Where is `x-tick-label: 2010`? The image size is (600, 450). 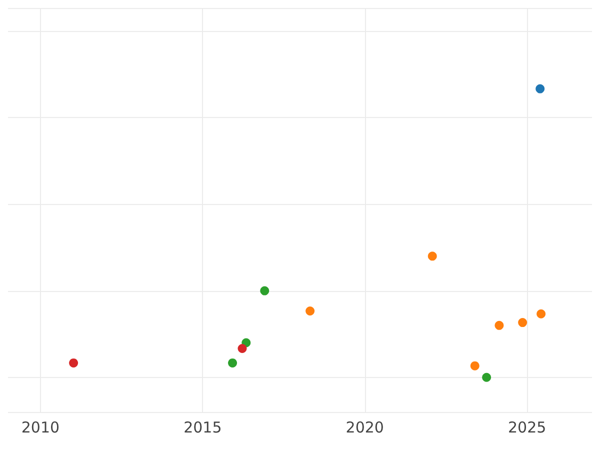
x-tick-label: 2010 is located at coordinates (40, 427).